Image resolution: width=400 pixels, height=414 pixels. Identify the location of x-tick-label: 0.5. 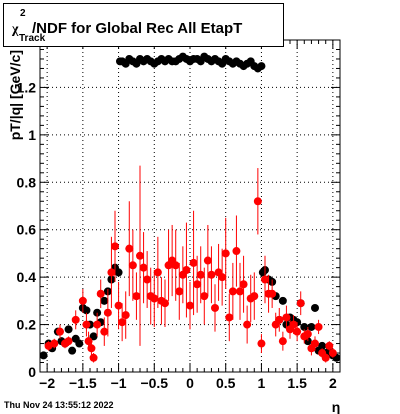
(226, 383).